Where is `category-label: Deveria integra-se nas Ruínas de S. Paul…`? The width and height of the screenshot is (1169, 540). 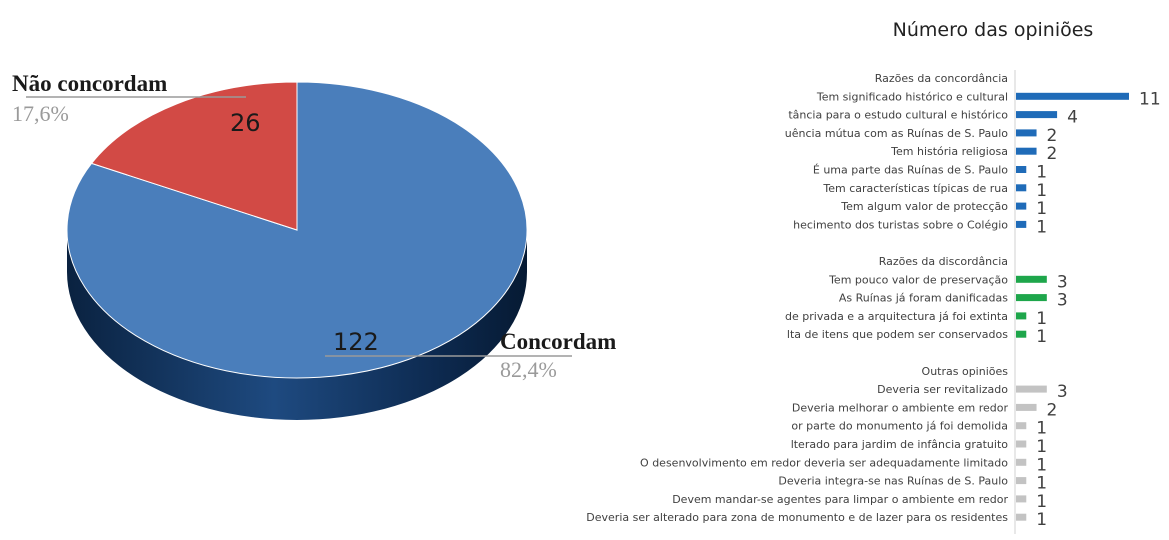
category-label: Deveria integra-se nas Ruínas de S. Paul… is located at coordinates (893, 481).